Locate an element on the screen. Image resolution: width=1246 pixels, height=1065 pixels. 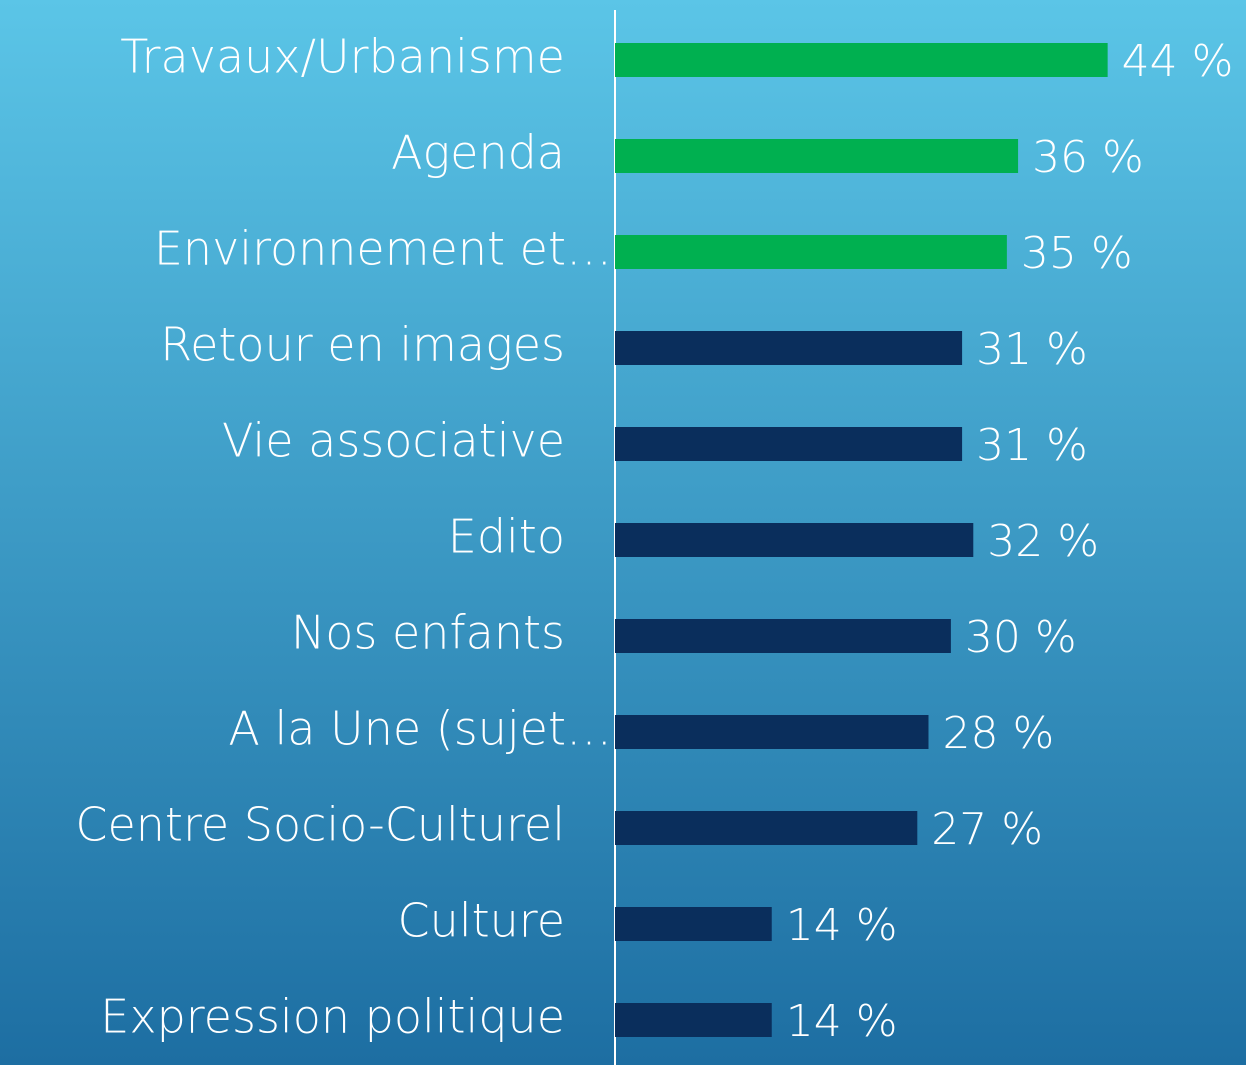
value-label: 32 % is located at coordinates (1043, 541).